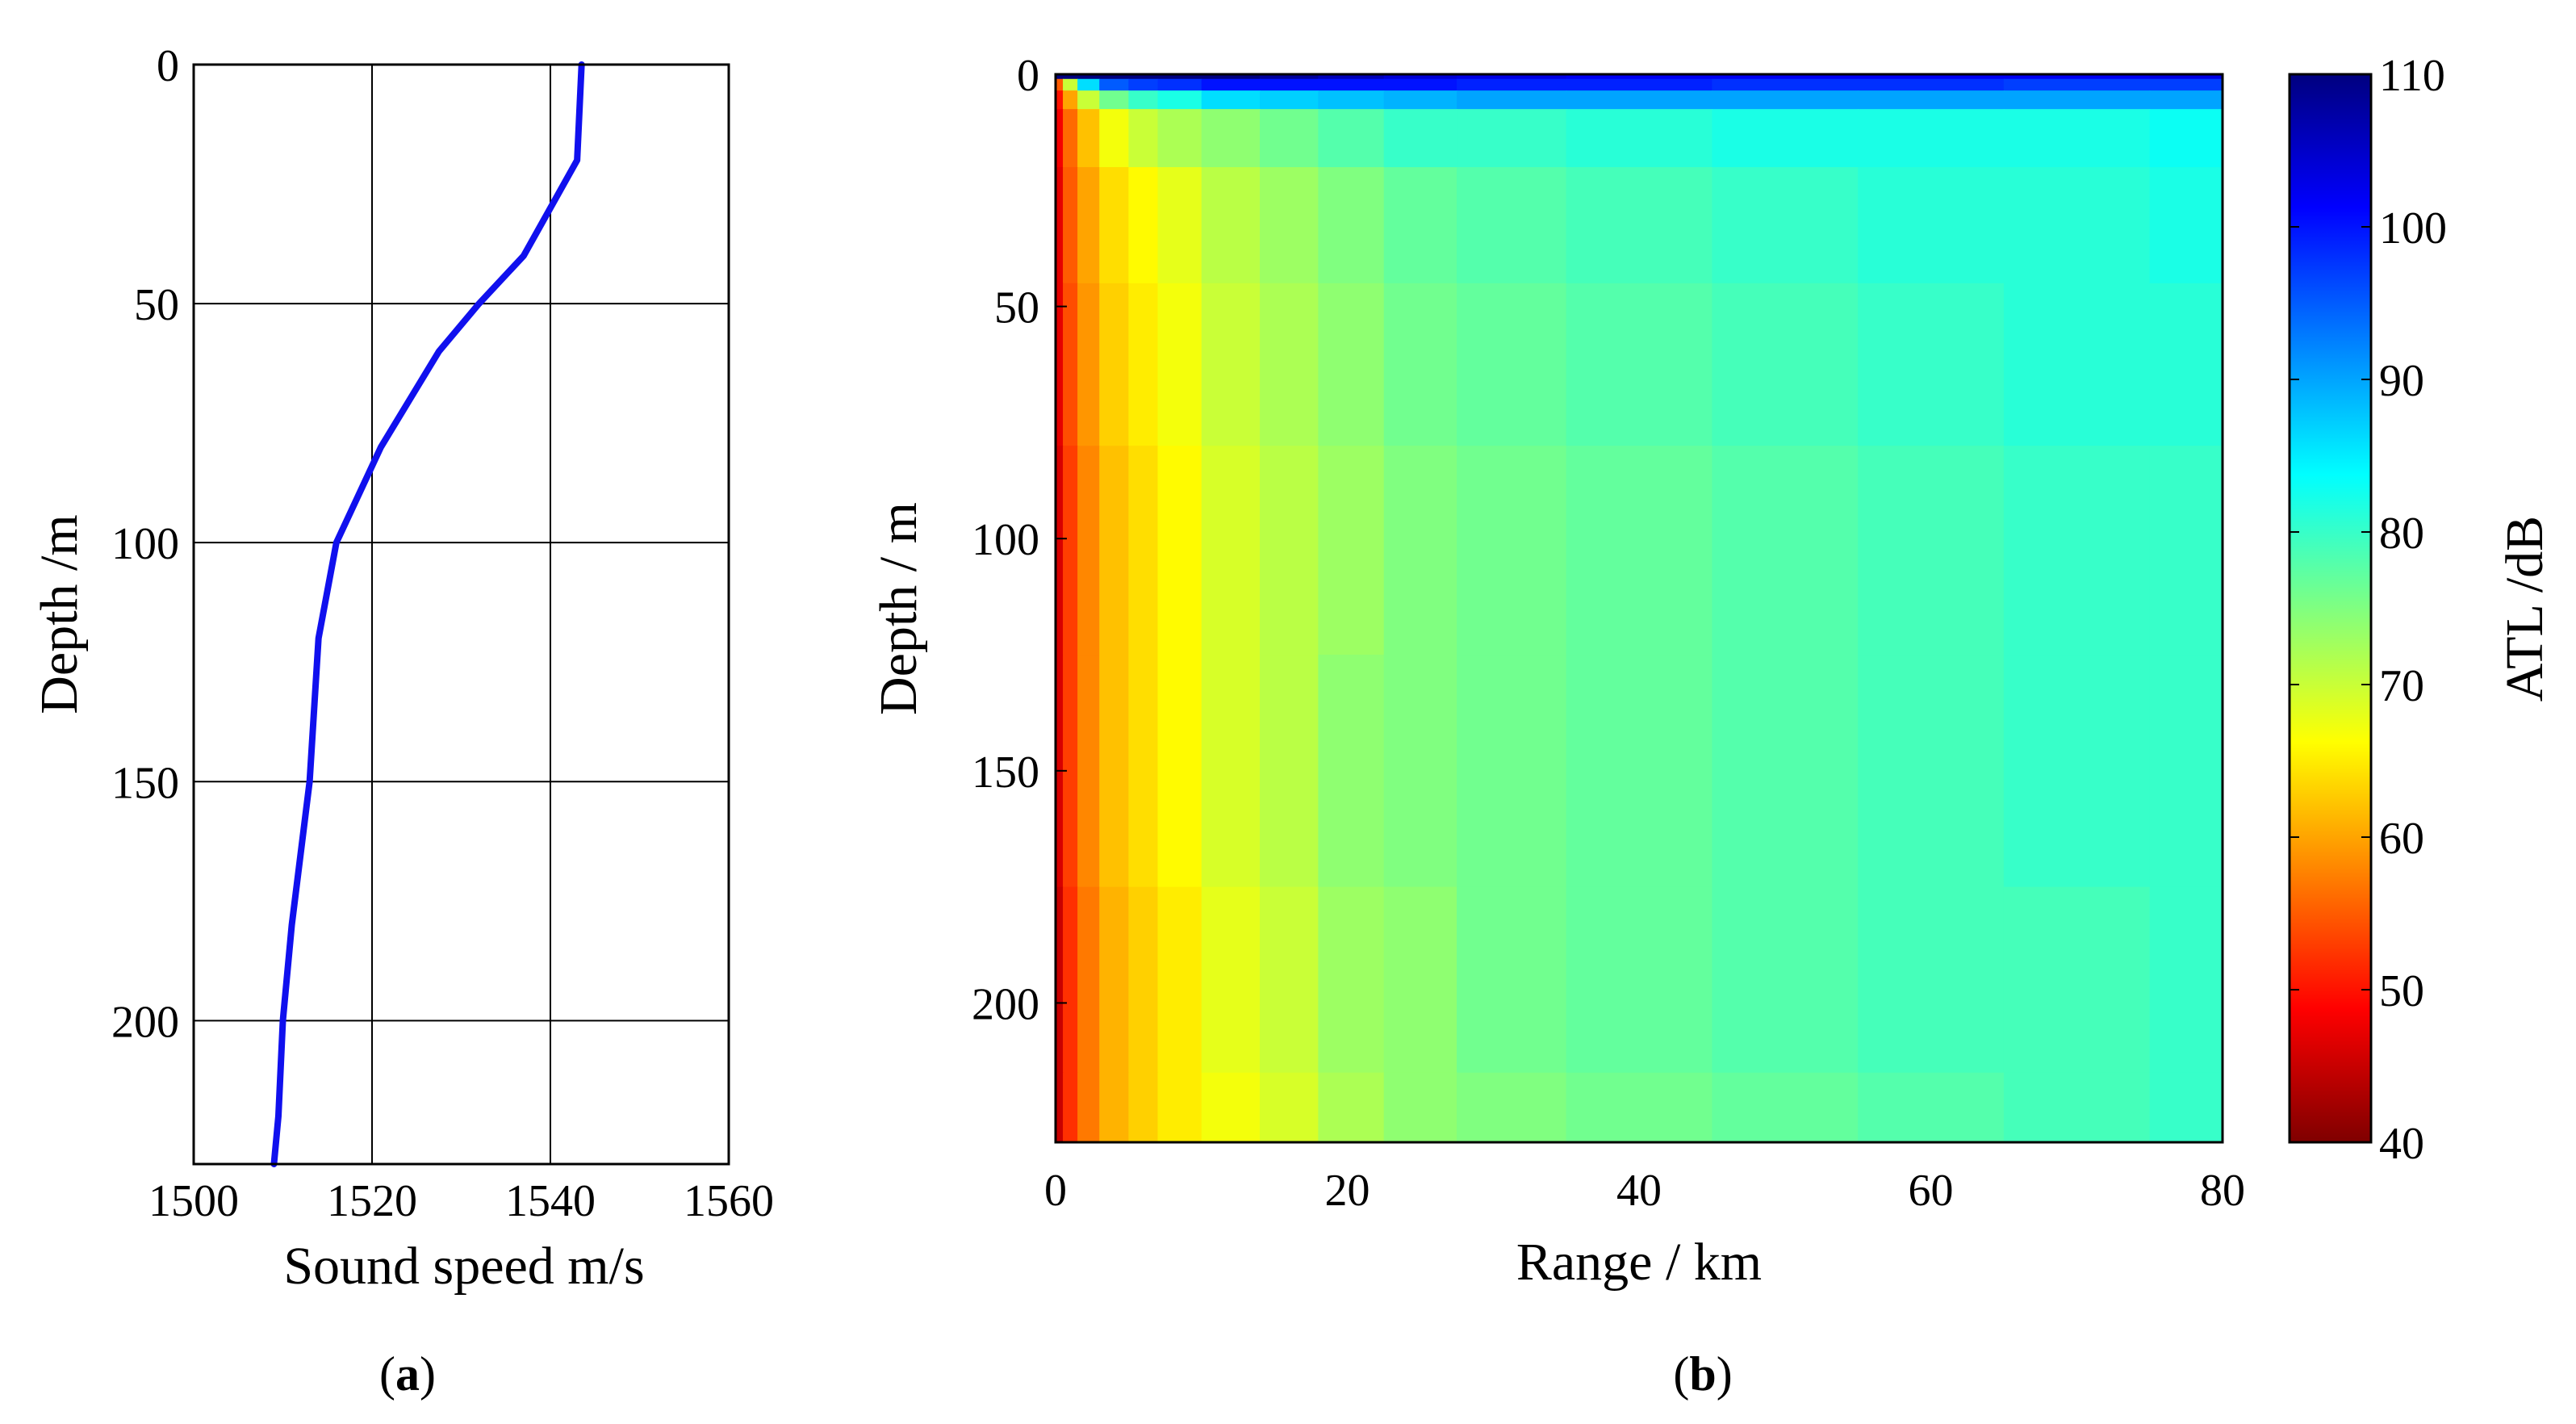 This screenshot has height=1424, width=2576. What do you see at coordinates (2413, 228) in the screenshot?
I see `colorbar-tick-label: 100` at bounding box center [2413, 228].